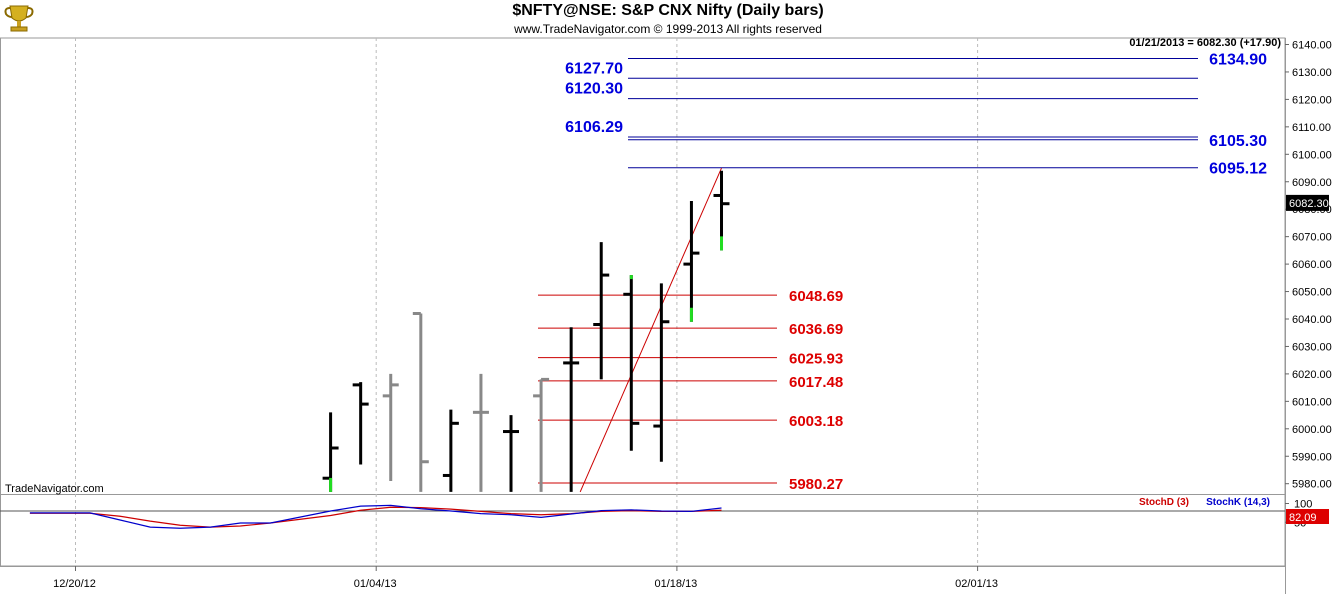 The image size is (1336, 594). What do you see at coordinates (1238, 141) in the screenshot?
I see `resistance-label: 6105.30` at bounding box center [1238, 141].